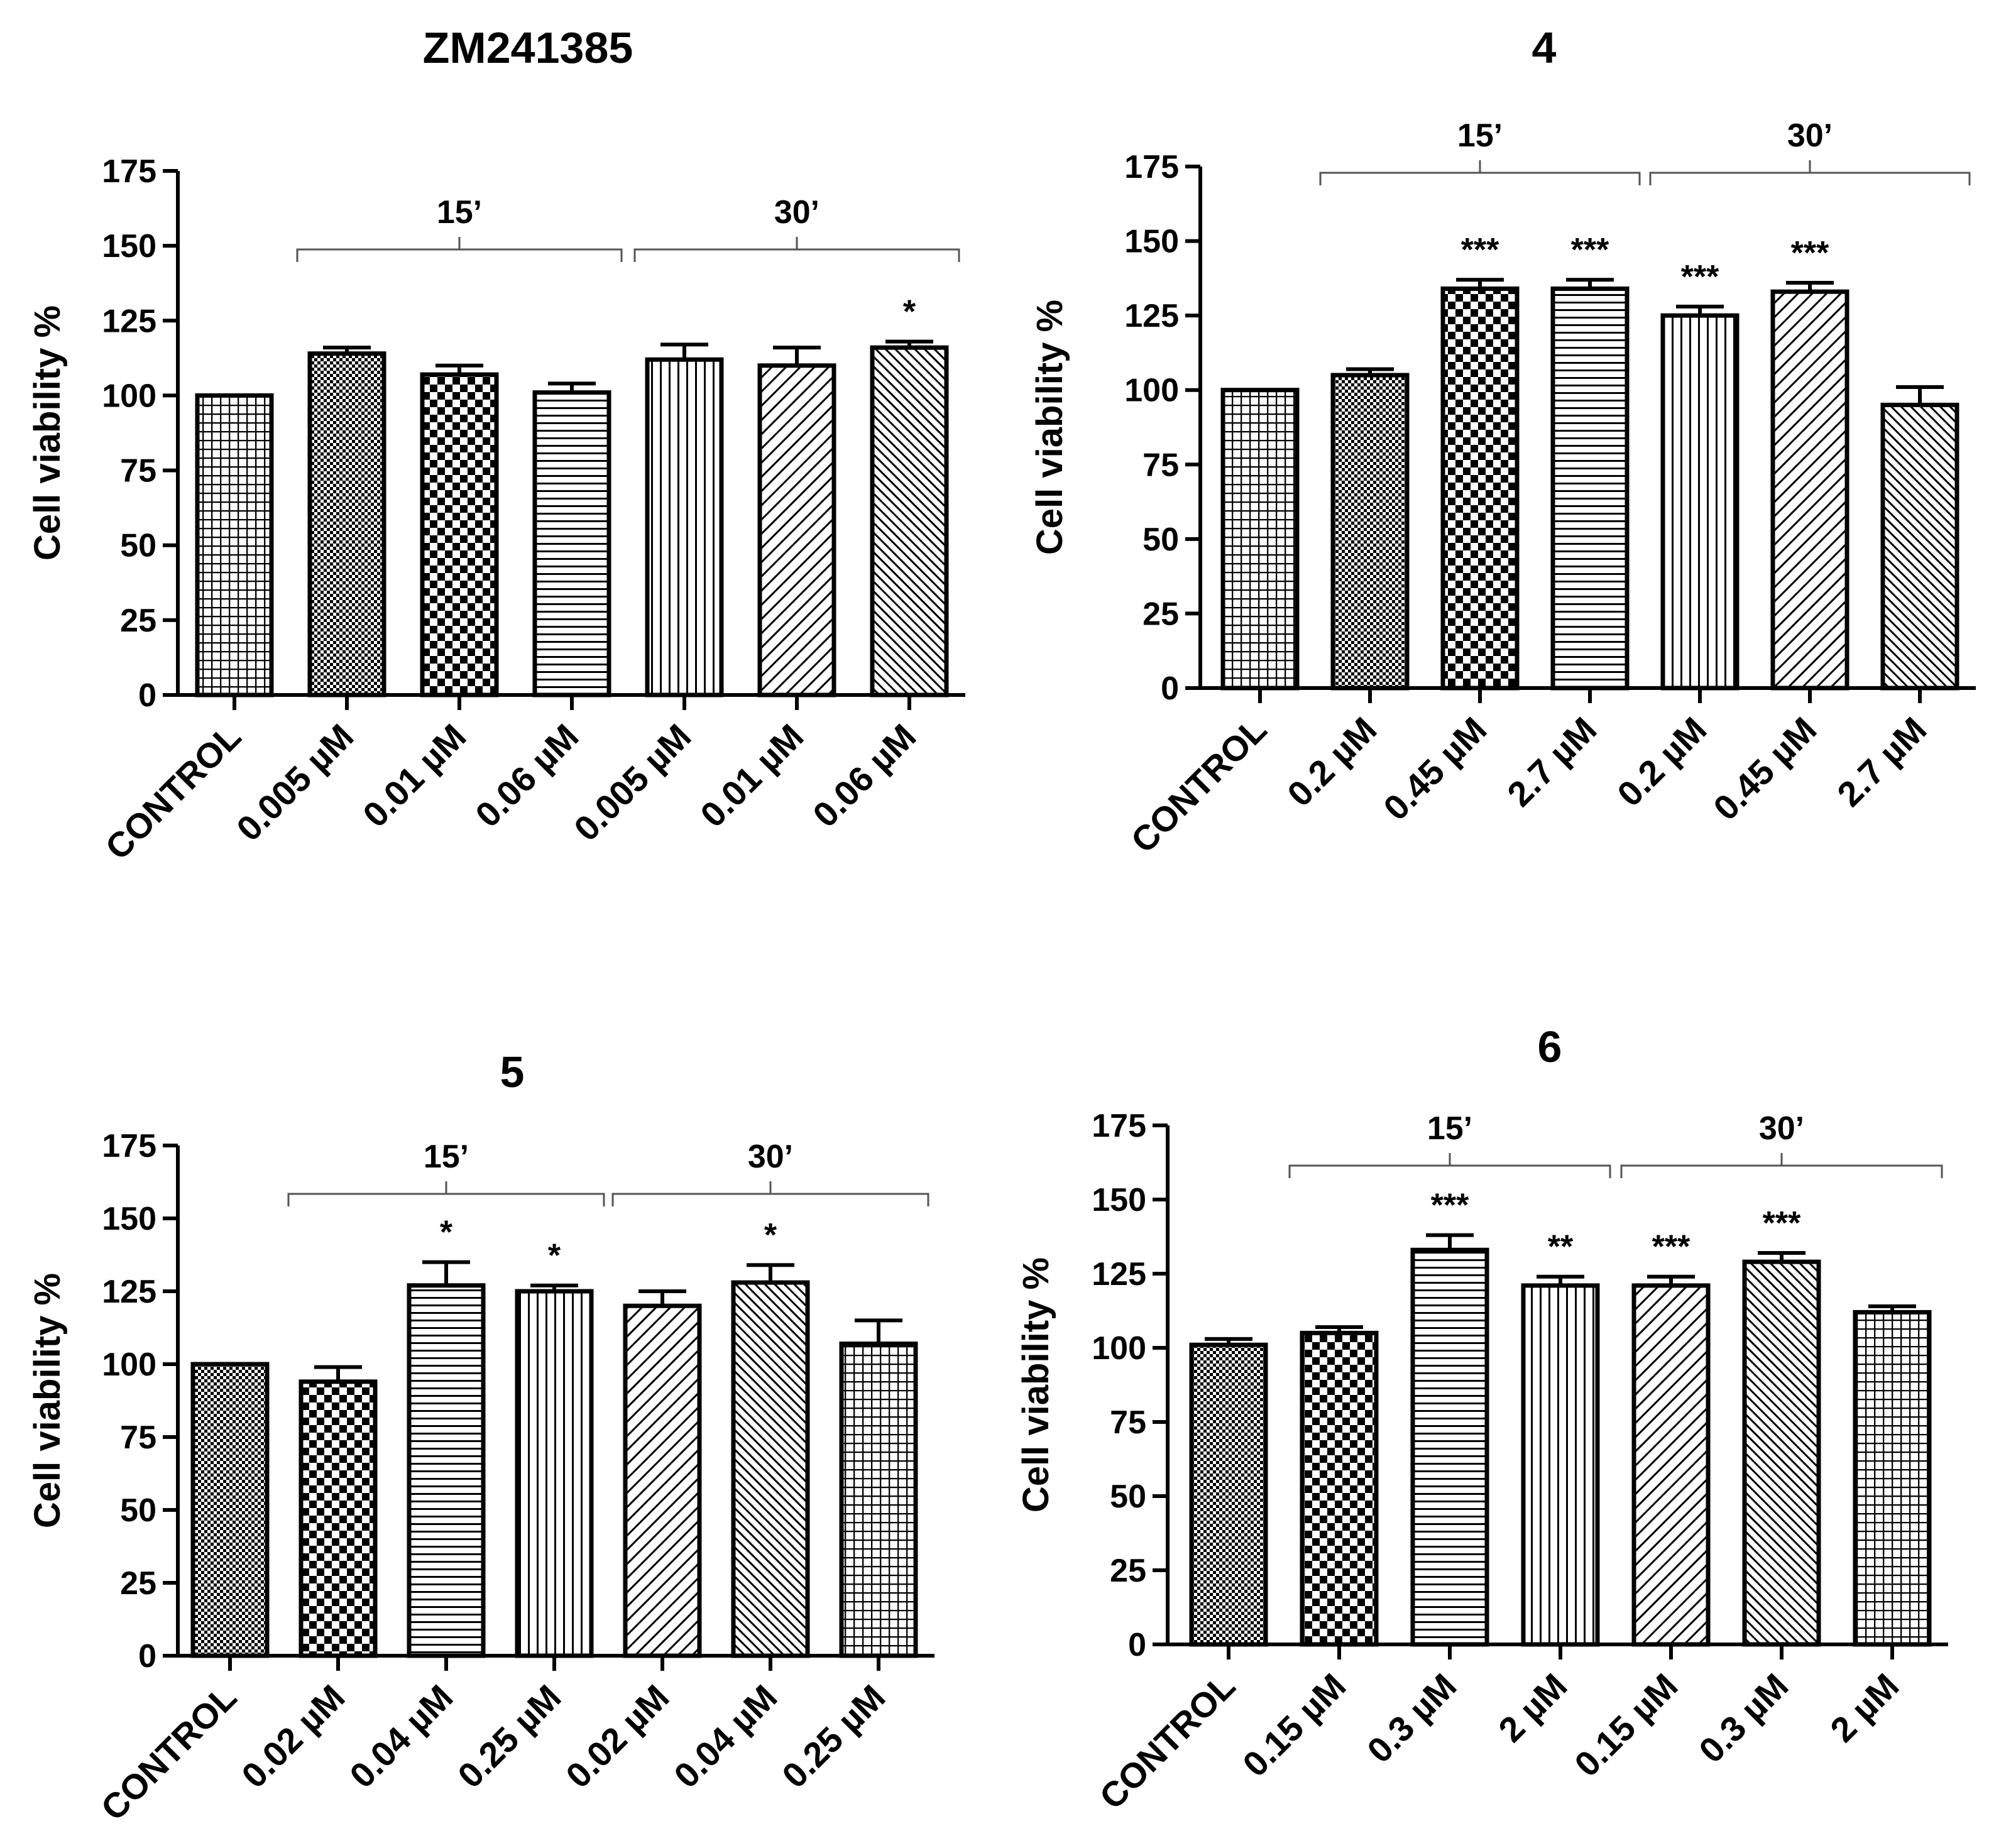  I want to click on chart-title: ZM241385, so click(528, 47).